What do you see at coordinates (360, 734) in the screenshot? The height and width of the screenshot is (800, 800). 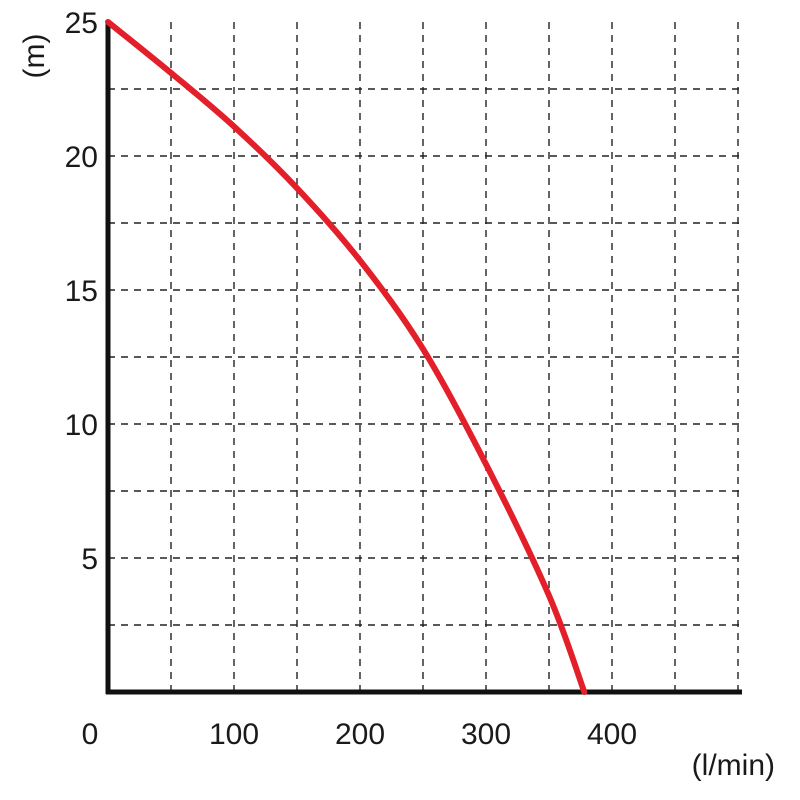 I see `x-tick-label: 200` at bounding box center [360, 734].